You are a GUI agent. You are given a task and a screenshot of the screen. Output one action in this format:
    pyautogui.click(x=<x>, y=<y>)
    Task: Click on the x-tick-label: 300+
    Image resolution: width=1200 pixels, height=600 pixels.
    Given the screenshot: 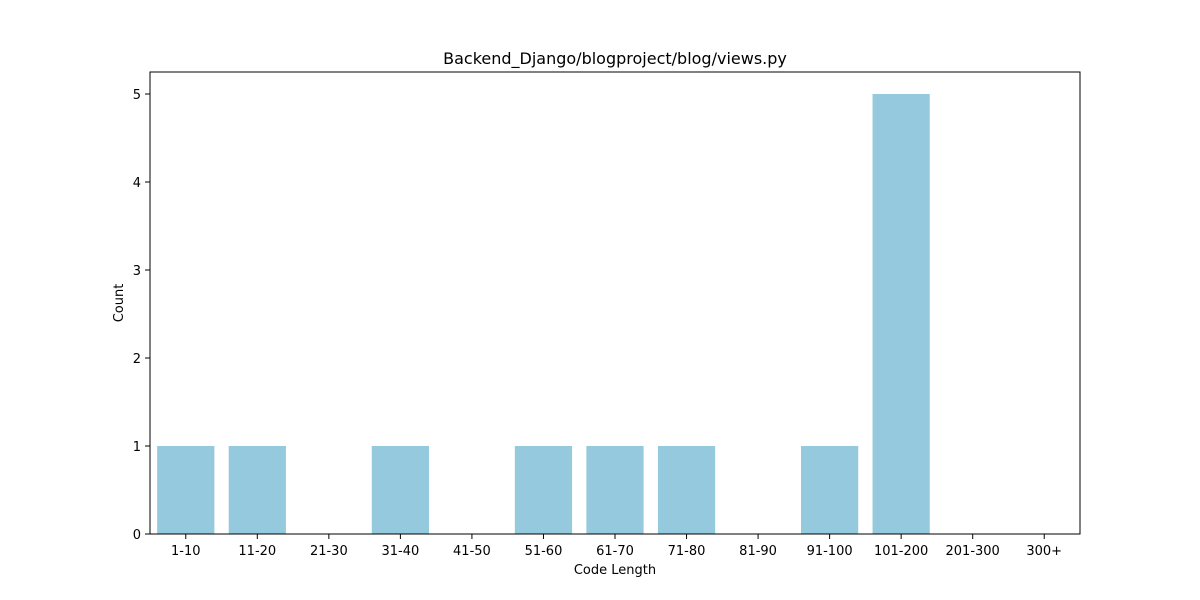 What is the action you would take?
    pyautogui.click(x=1044, y=551)
    